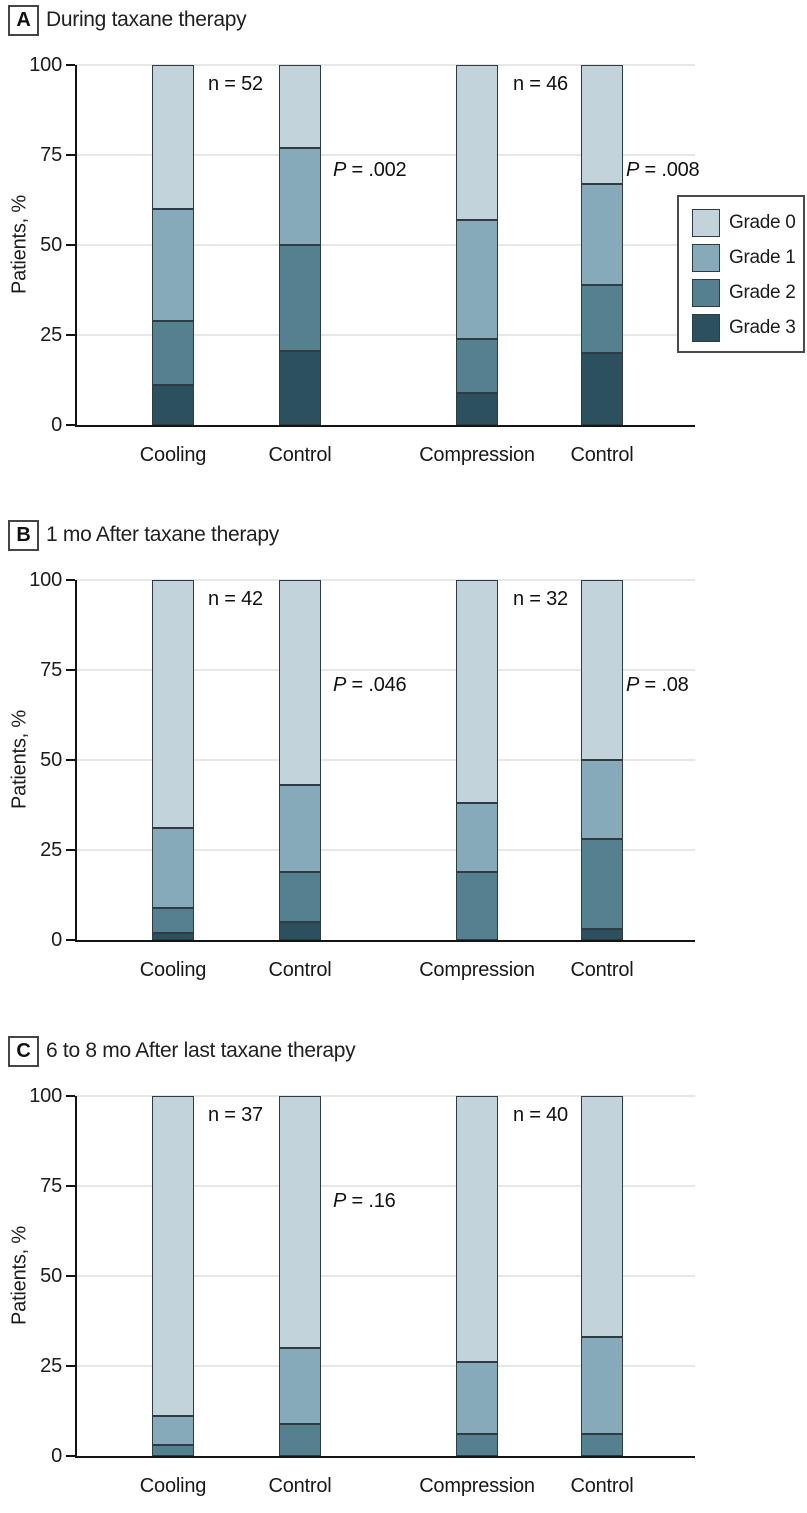 Image resolution: width=807 pixels, height=1513 pixels. What do you see at coordinates (540, 1115) in the screenshot?
I see `annotation-n2: n = 40` at bounding box center [540, 1115].